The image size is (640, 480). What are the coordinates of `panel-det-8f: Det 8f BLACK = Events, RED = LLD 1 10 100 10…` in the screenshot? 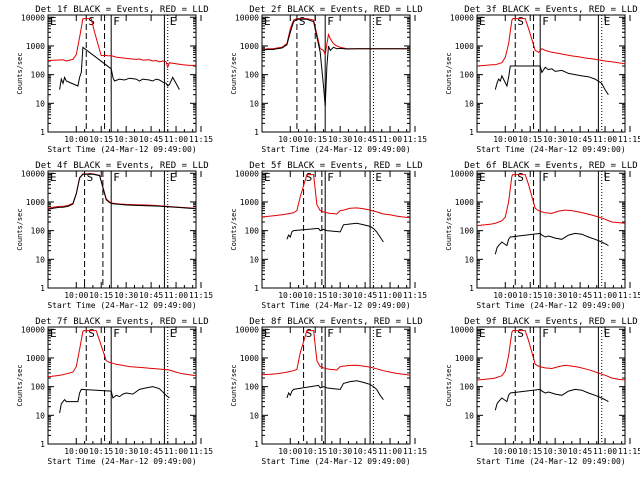 It's located at (328, 391).